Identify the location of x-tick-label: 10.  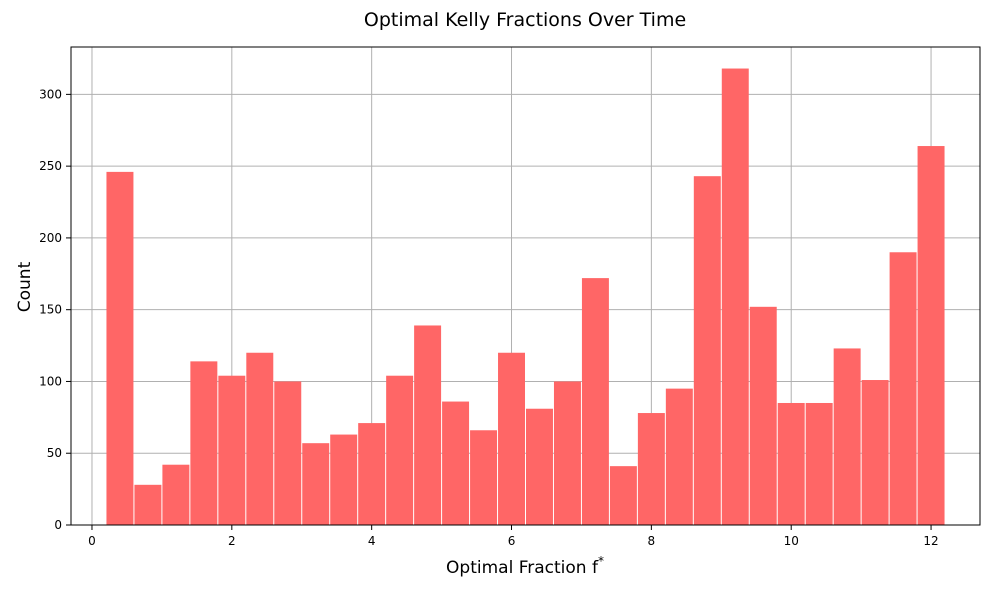
(791, 541).